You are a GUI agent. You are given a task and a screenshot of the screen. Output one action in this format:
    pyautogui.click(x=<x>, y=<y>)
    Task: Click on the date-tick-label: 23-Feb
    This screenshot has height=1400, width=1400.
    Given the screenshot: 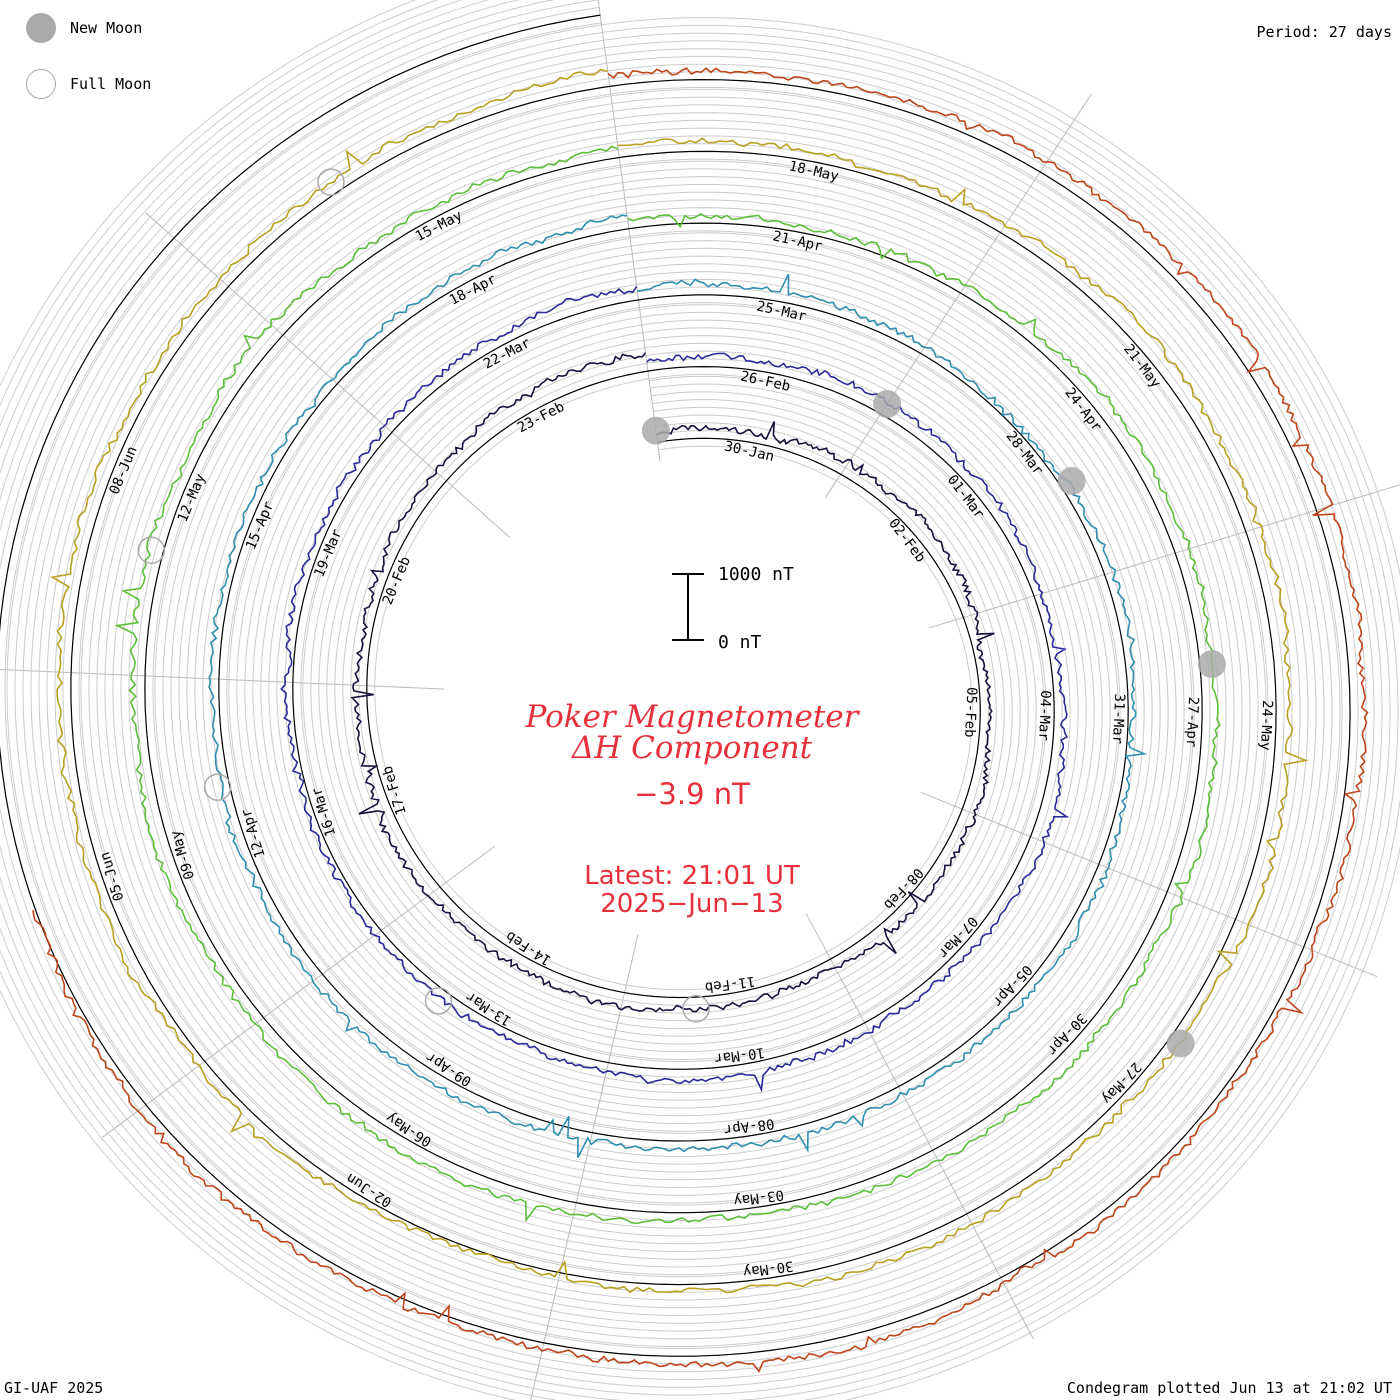 What is the action you would take?
    pyautogui.click(x=541, y=417)
    